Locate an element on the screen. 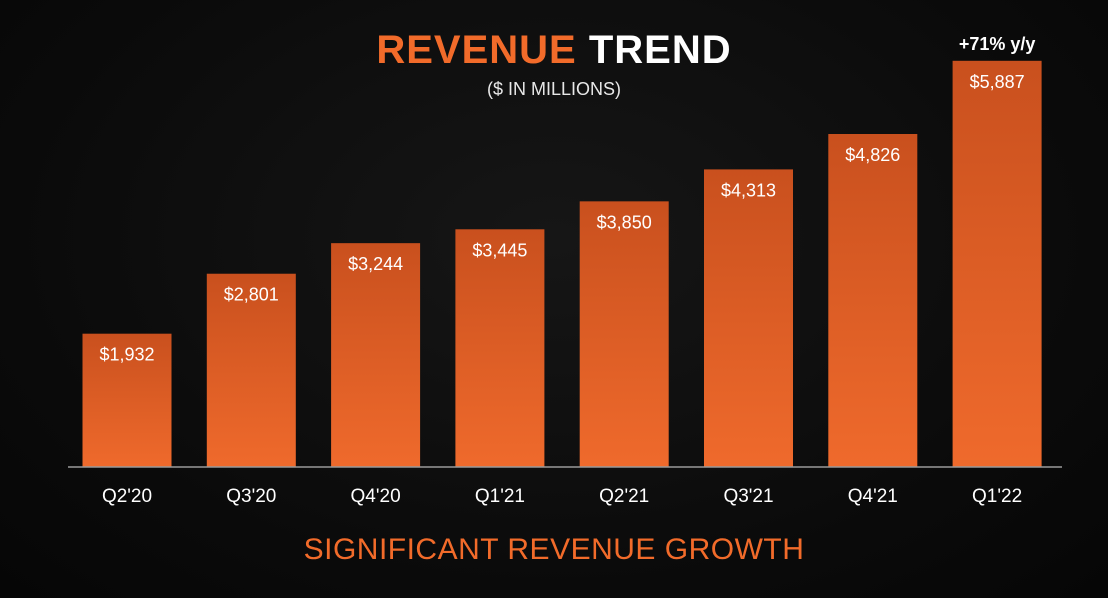  title-word-trend: TREND is located at coordinates (660, 50).